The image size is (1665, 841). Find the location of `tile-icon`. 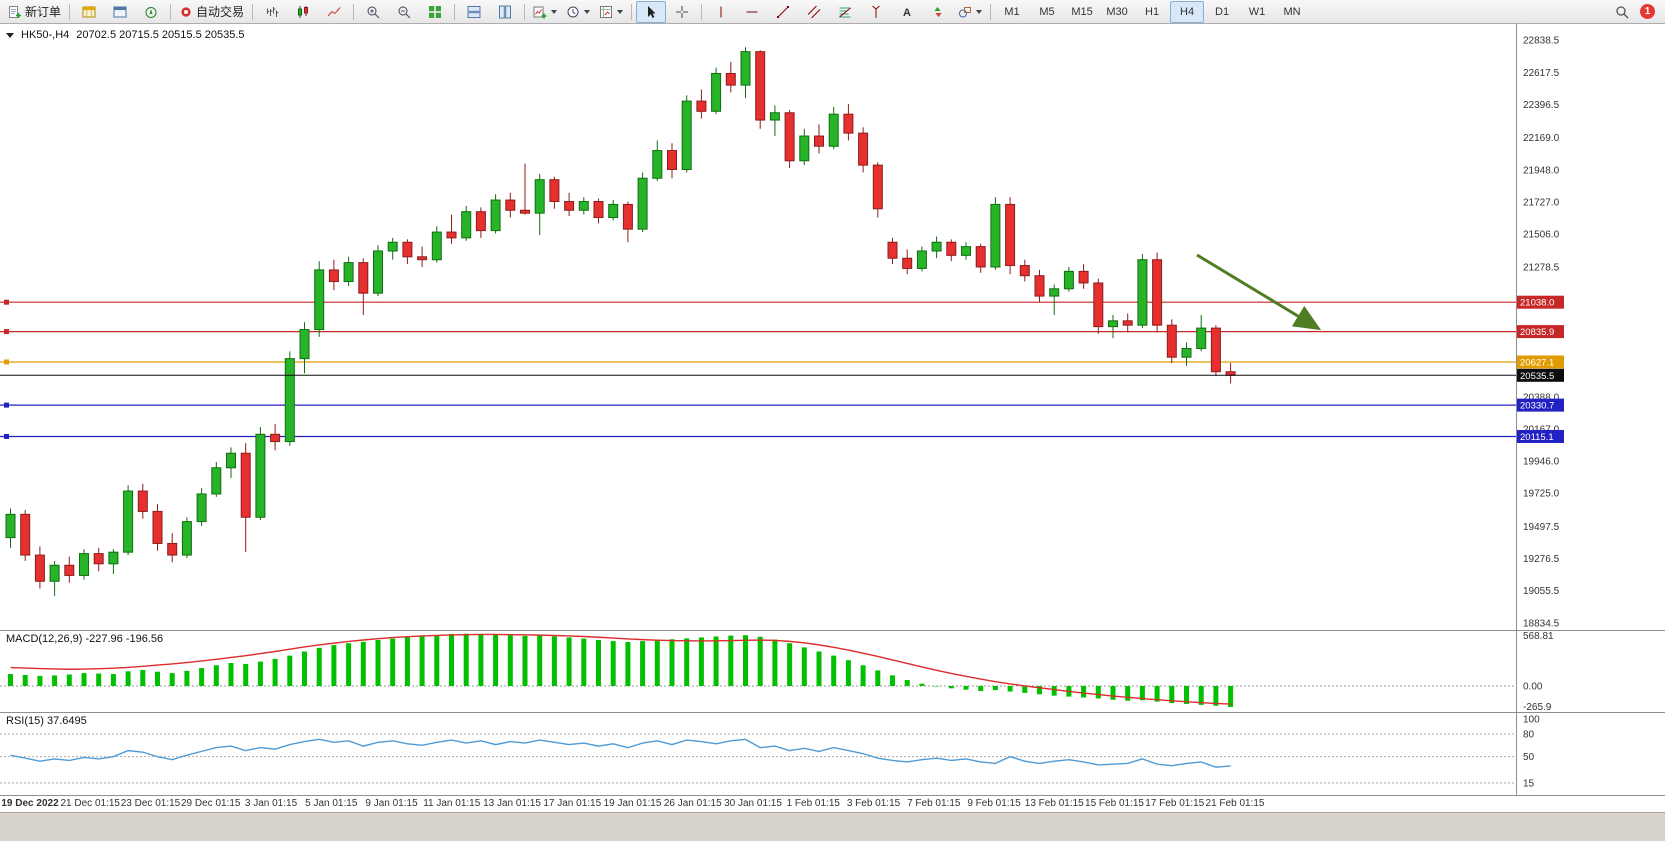

tile-icon is located at coordinates (435, 12).